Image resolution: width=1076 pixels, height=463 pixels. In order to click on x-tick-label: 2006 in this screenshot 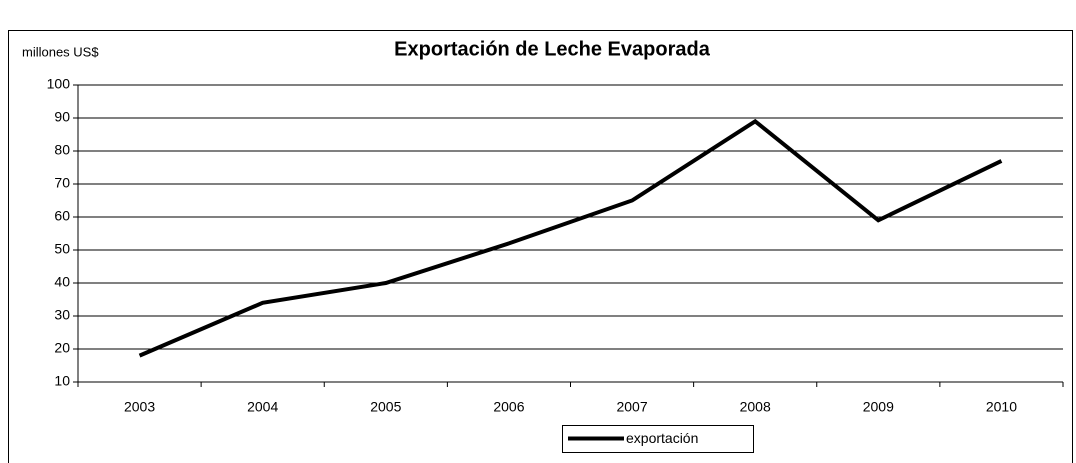, I will do `click(508, 407)`.